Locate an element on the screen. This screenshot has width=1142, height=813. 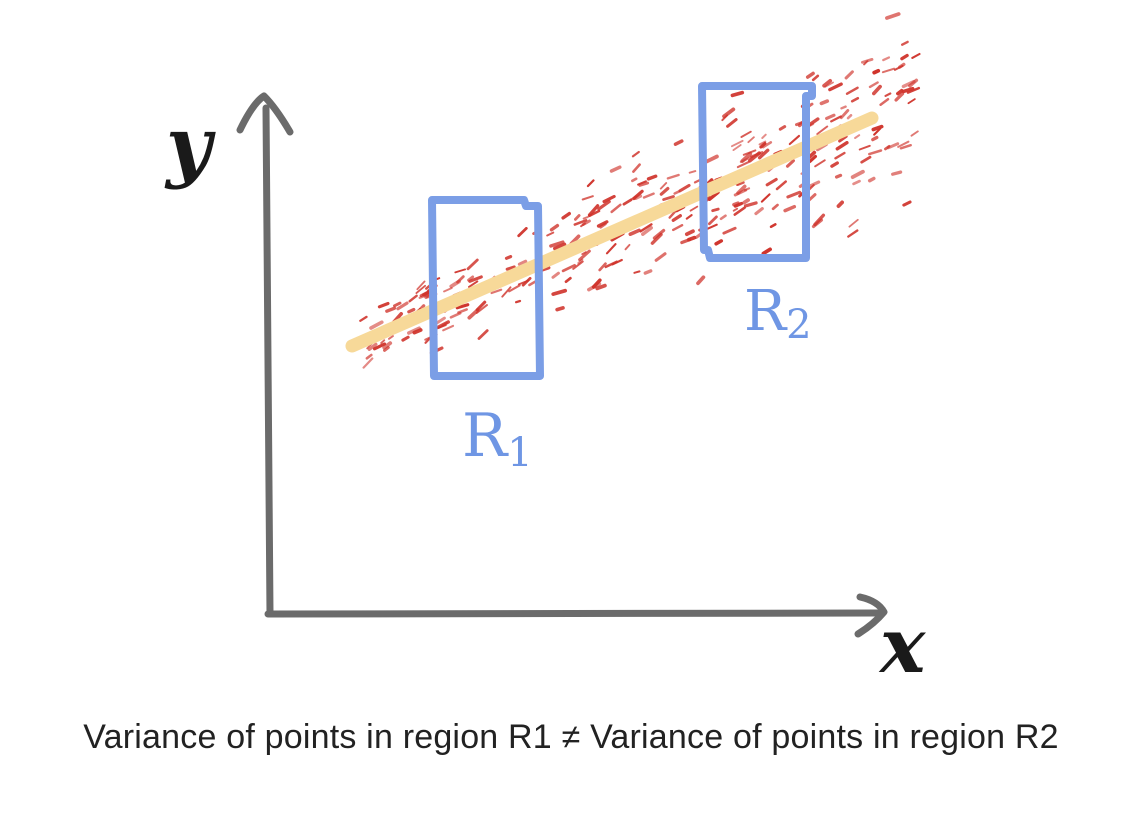
region-r2-label-sub: 2 is located at coordinates (798, 325).